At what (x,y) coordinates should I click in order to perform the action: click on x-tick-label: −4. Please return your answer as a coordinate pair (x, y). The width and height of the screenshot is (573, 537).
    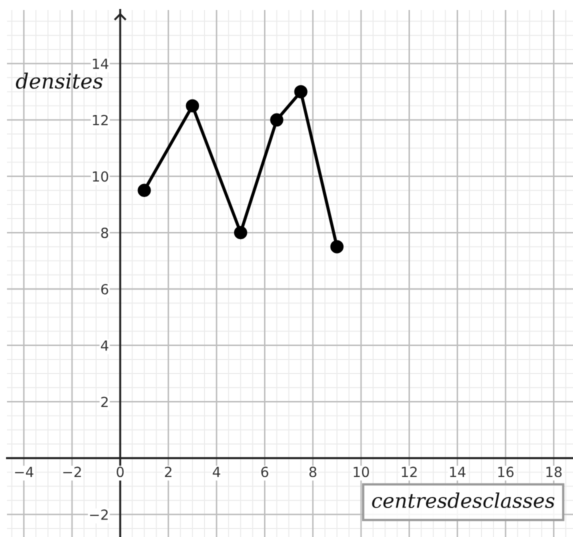
    Looking at the image, I should click on (24, 471).